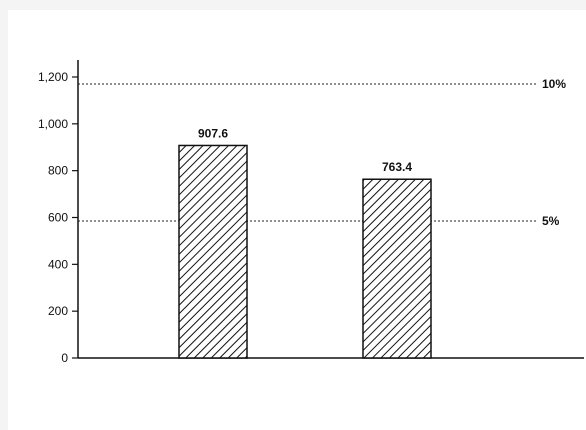  I want to click on reference-line-label: 5%, so click(551, 221).